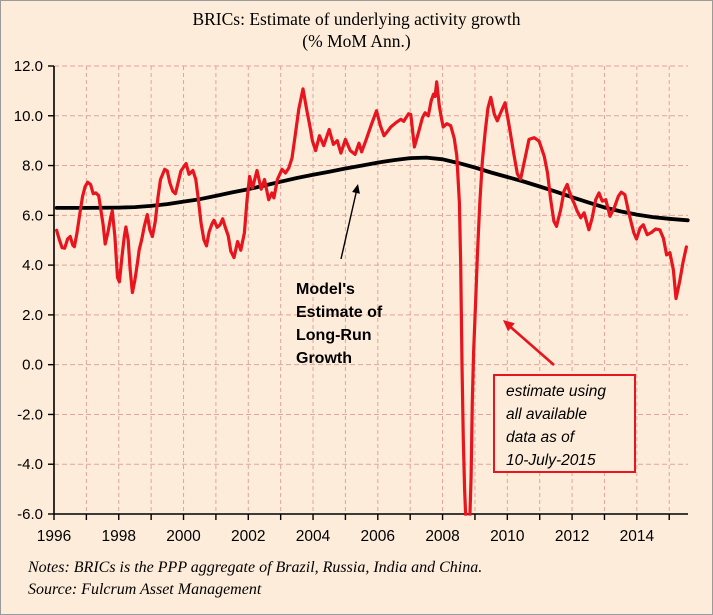  I want to click on y-tick-label: -6.0, so click(30, 514).